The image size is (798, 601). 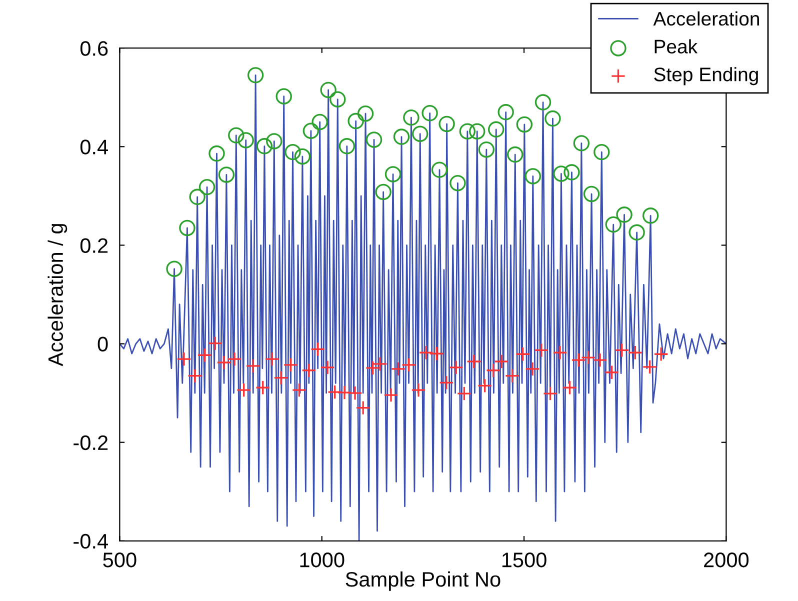 What do you see at coordinates (706, 76) in the screenshot?
I see `legend-label: Step Ending` at bounding box center [706, 76].